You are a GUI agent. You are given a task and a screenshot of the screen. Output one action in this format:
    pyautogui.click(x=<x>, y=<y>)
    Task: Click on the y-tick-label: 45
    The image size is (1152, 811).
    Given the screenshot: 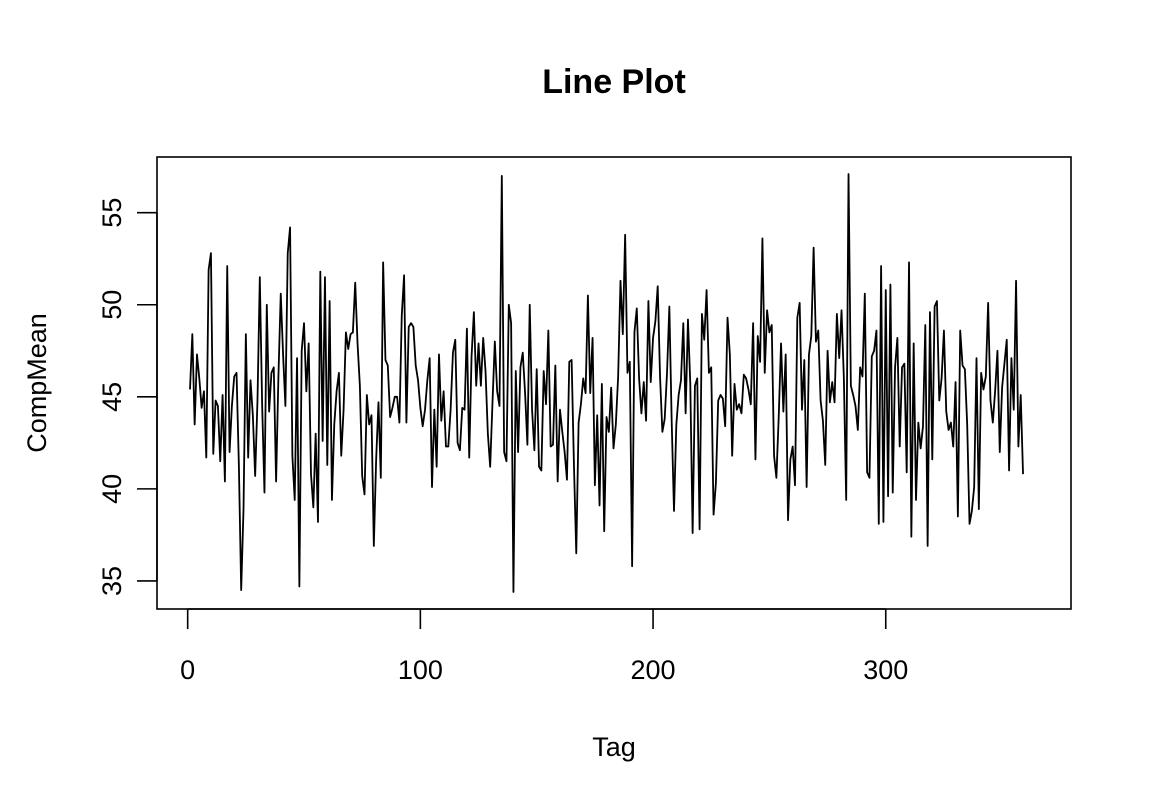 What is the action you would take?
    pyautogui.click(x=112, y=397)
    